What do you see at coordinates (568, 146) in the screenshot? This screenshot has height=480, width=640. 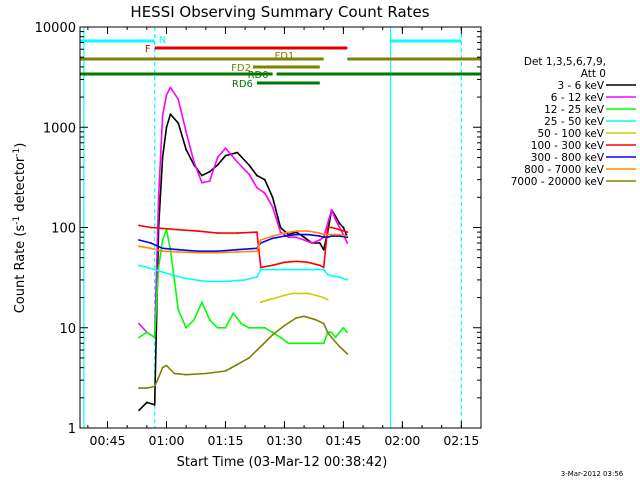 I see `legend-entry-5: 100 - 300 keV` at bounding box center [568, 146].